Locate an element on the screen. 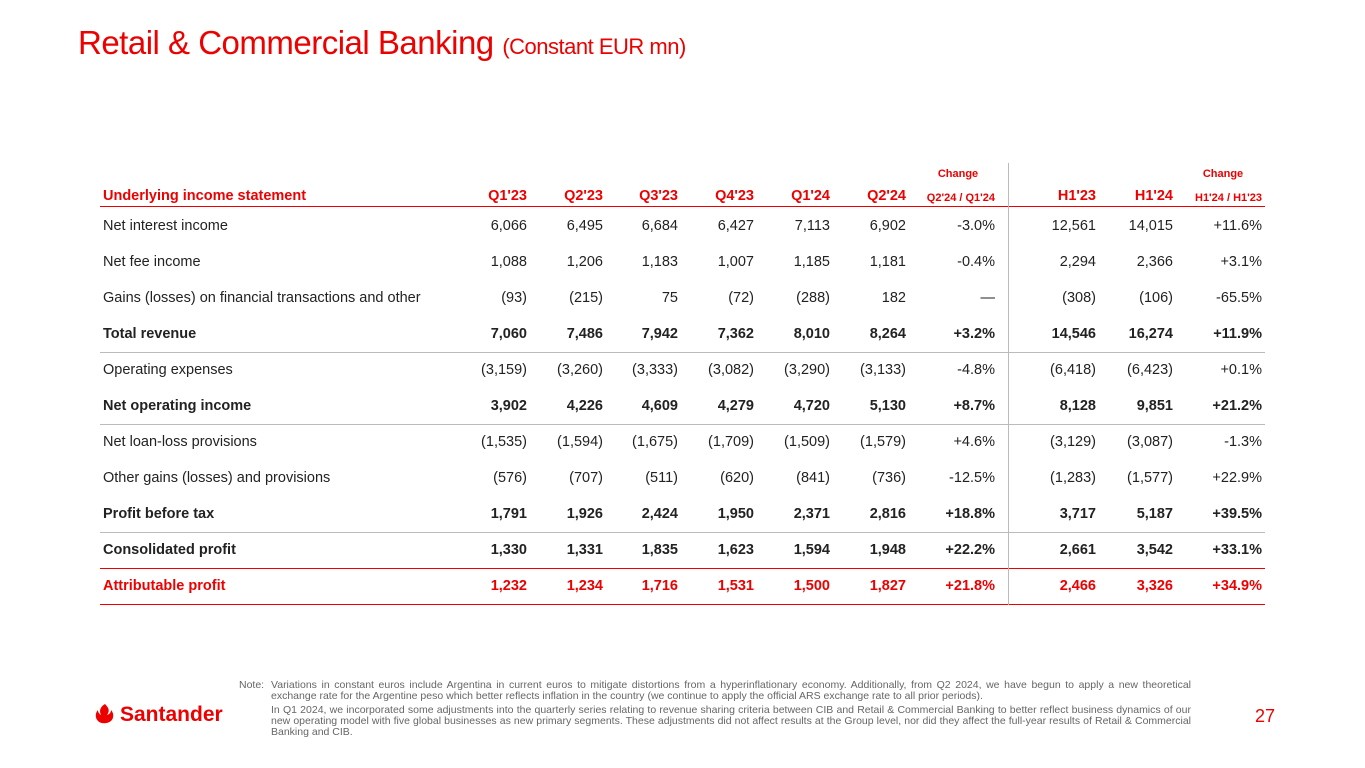 The image size is (1365, 768). cell-value: (308) is located at coordinates (1079, 298).